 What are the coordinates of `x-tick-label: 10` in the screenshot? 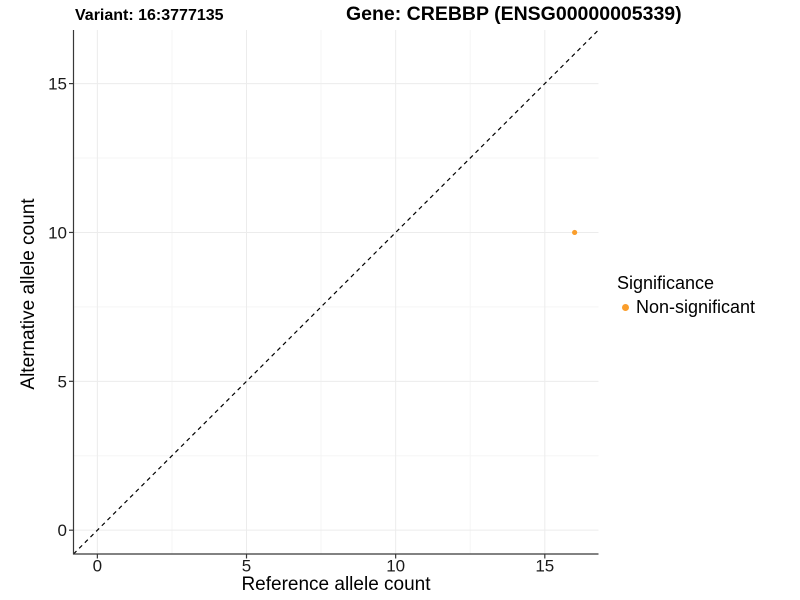 It's located at (395, 566).